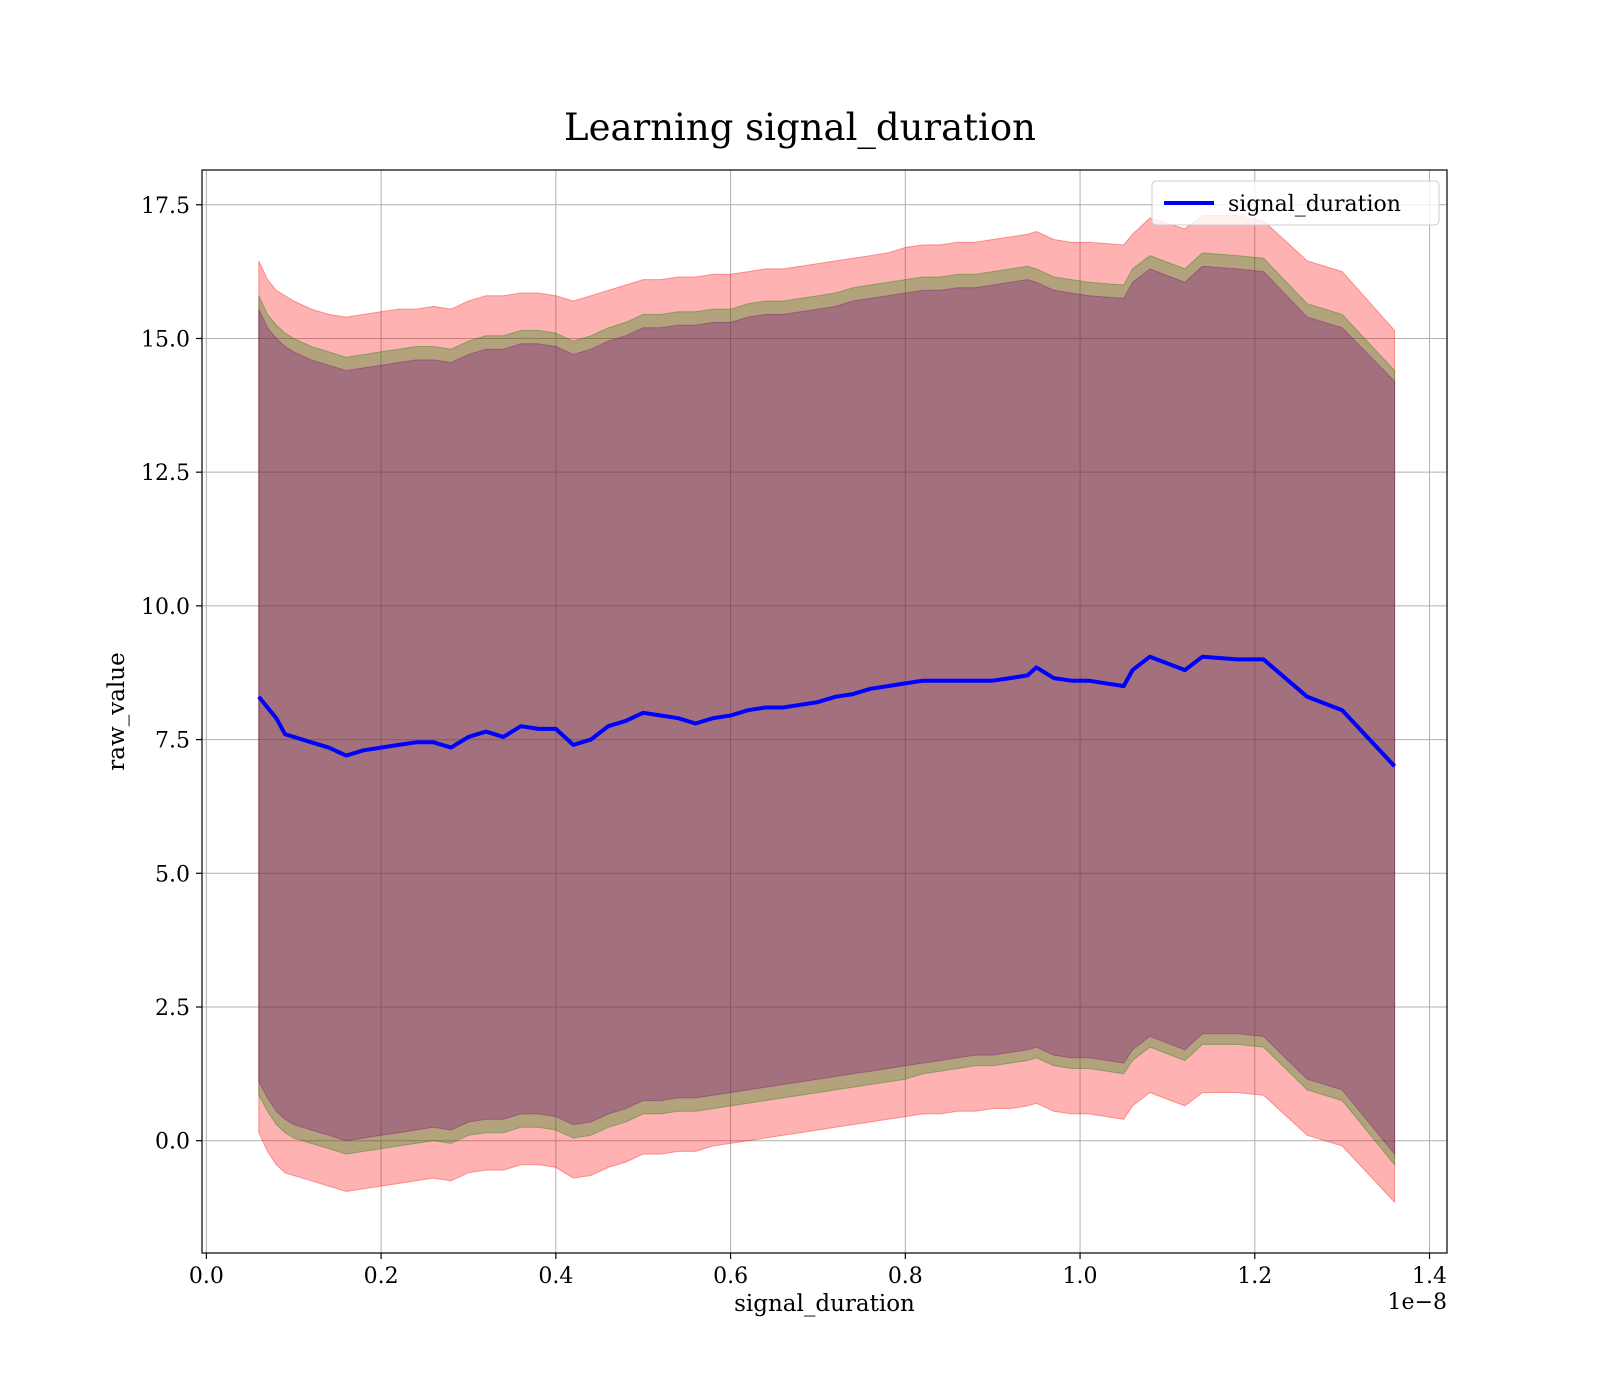 The height and width of the screenshot is (1400, 1600). I want to click on x-tick-label: 1.0, so click(1080, 1276).